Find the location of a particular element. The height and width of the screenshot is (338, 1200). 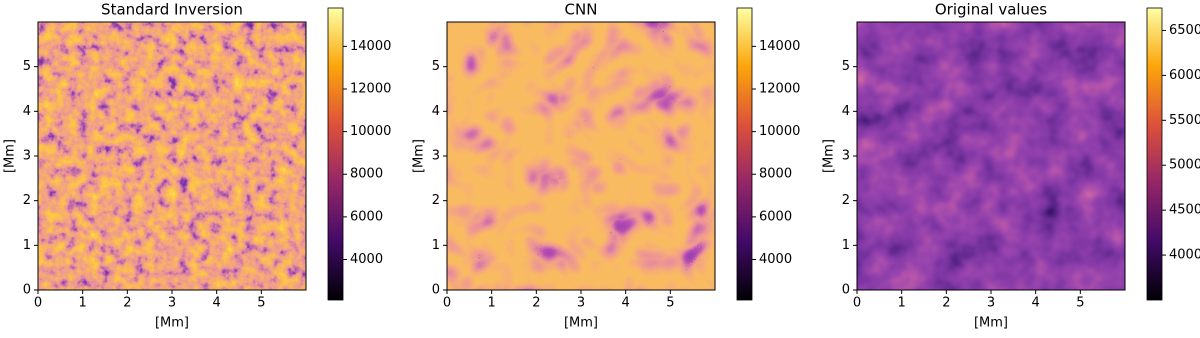

panel-title: Standard Inversion is located at coordinates (172, 10).